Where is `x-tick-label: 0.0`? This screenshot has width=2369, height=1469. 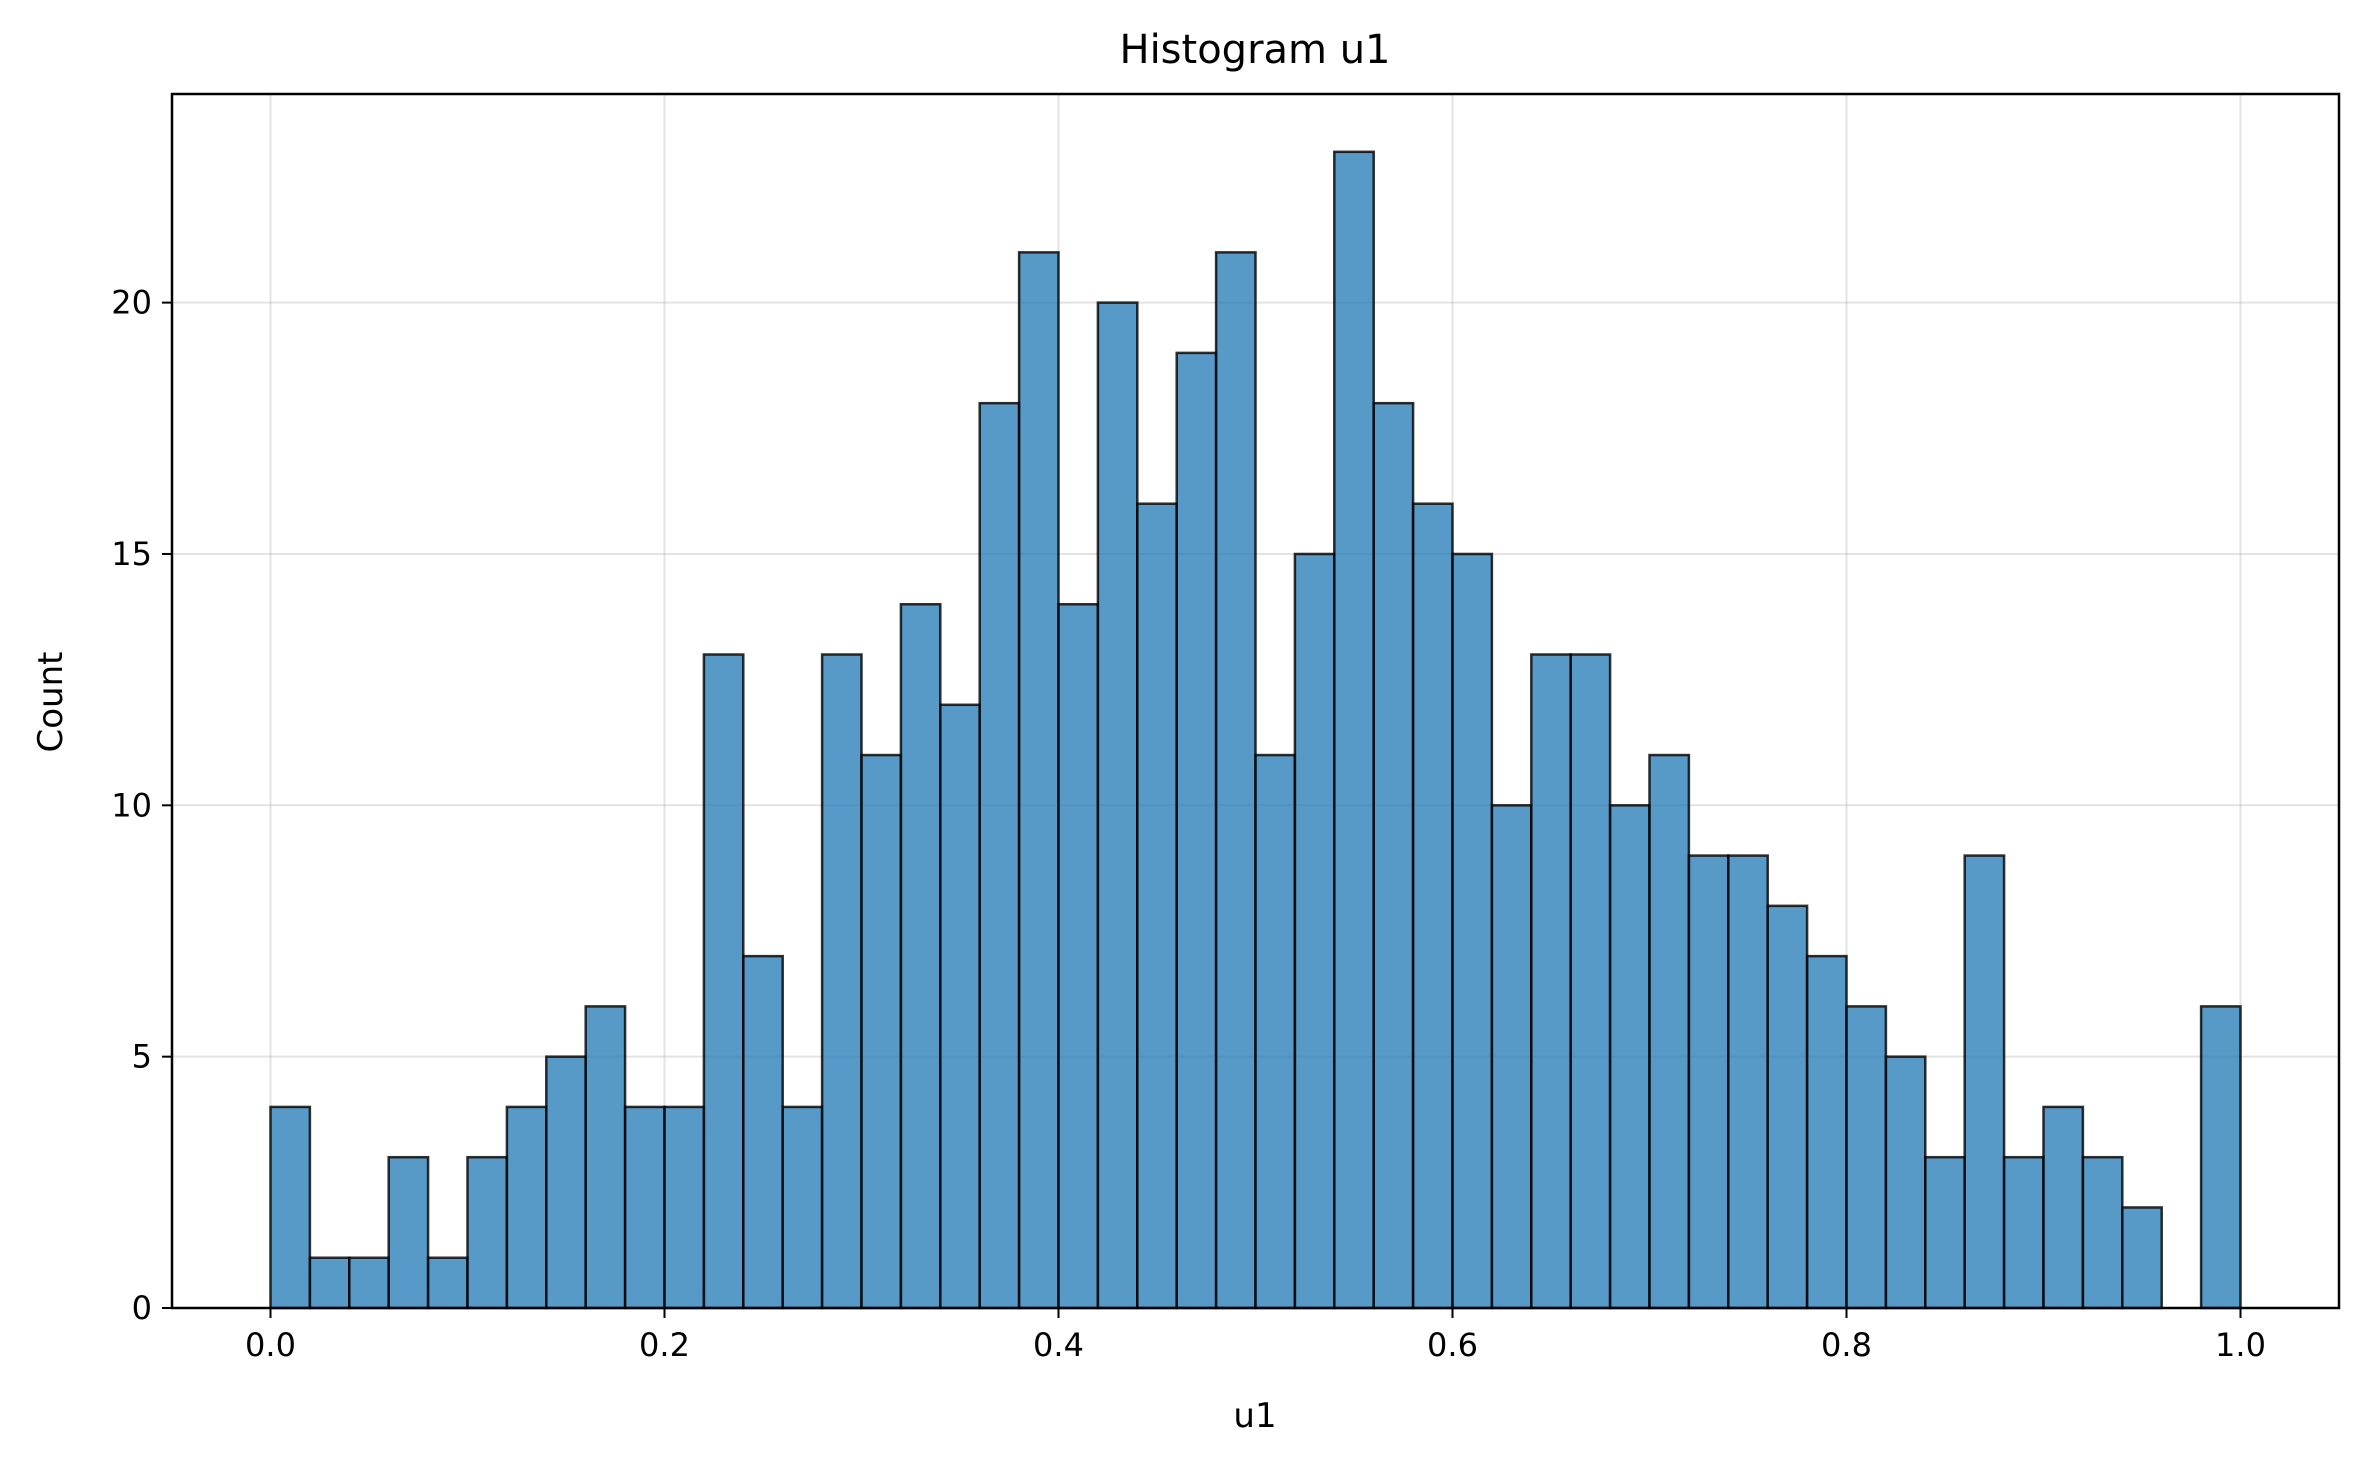
x-tick-label: 0.0 is located at coordinates (270, 1345).